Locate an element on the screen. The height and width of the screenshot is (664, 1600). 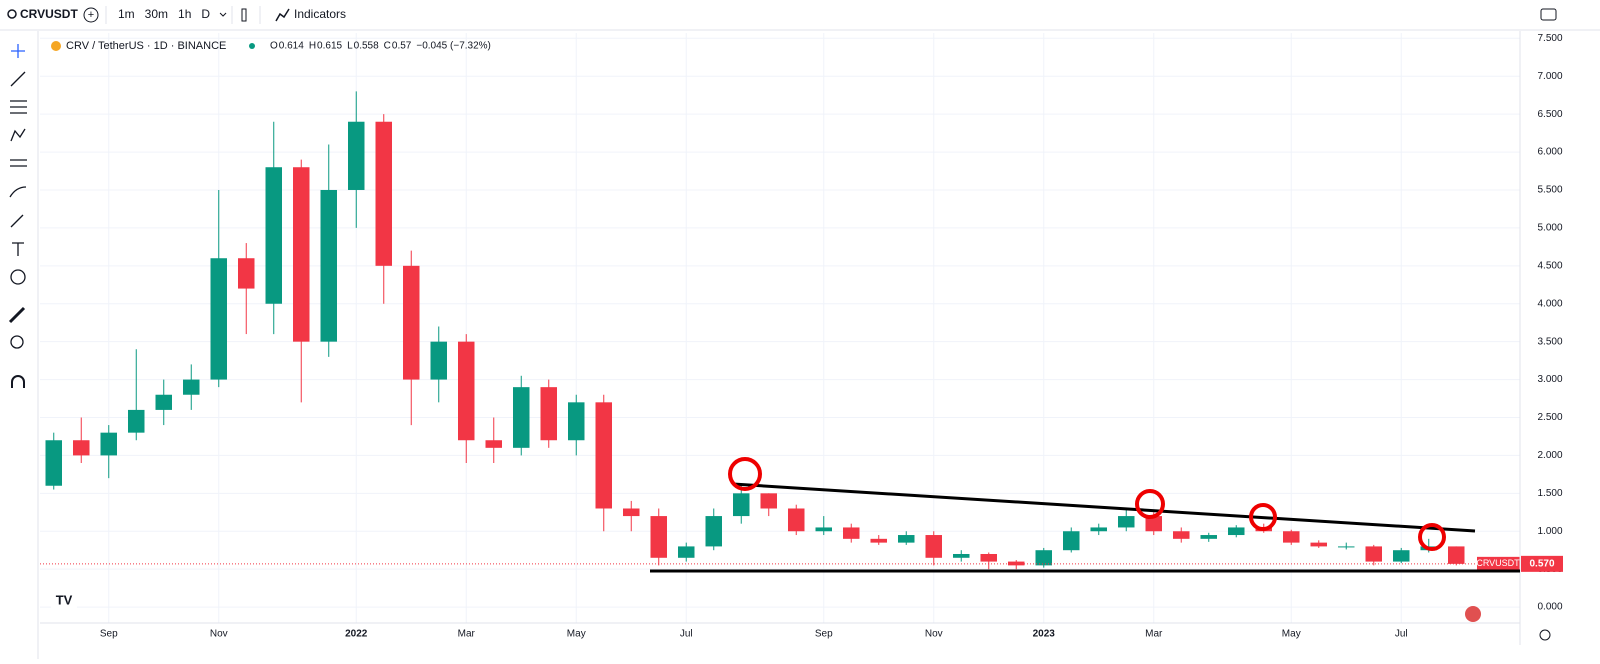
flag-icon is located at coordinates (1473, 614).